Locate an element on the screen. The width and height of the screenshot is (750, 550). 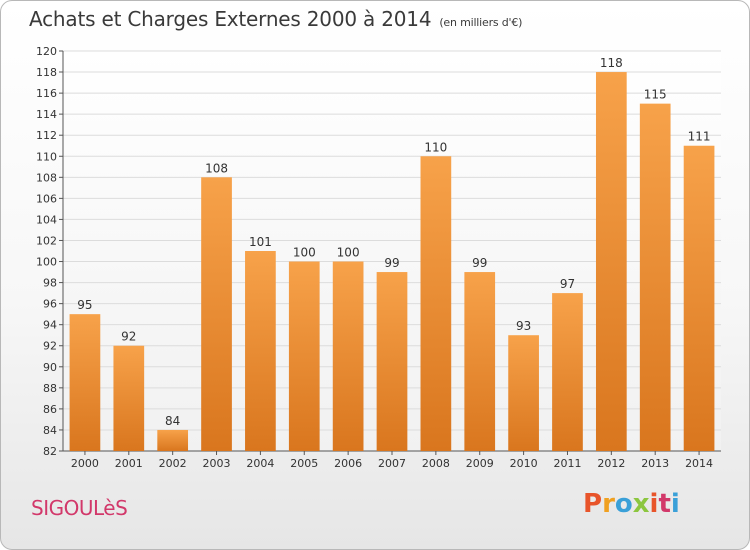
x-tick-label: 2008 is located at coordinates (436, 463).